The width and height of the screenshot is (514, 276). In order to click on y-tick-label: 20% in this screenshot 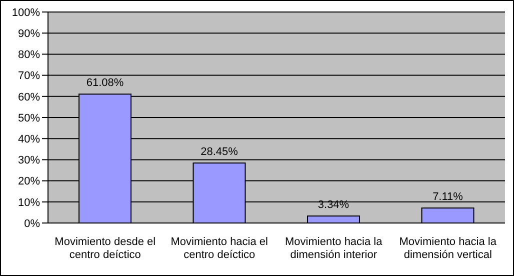, I will do `click(29, 182)`.